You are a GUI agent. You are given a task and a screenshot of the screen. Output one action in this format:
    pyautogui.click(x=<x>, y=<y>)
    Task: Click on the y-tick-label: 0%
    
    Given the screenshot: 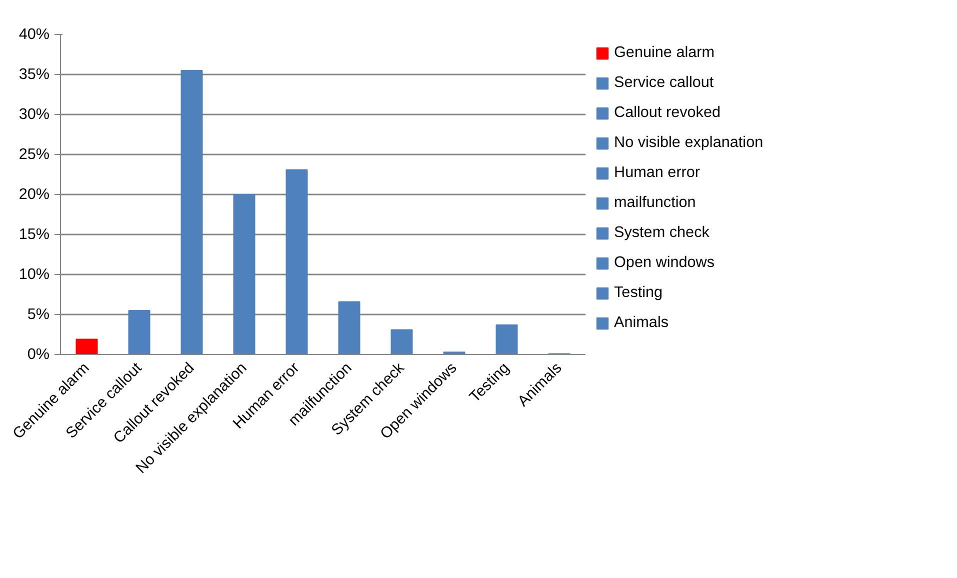 What is the action you would take?
    pyautogui.click(x=38, y=354)
    